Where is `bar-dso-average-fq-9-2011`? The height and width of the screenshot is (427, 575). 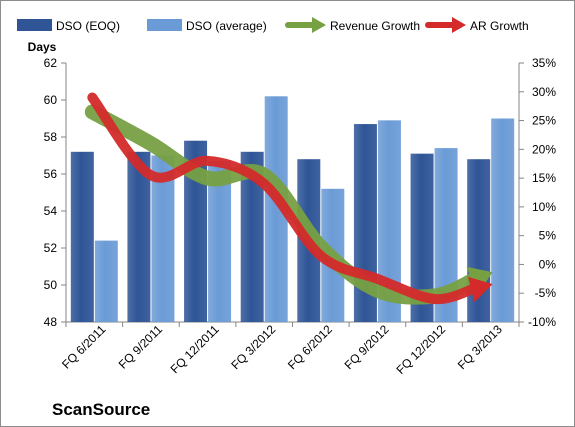 bar-dso-average-fq-9-2011 is located at coordinates (163, 238).